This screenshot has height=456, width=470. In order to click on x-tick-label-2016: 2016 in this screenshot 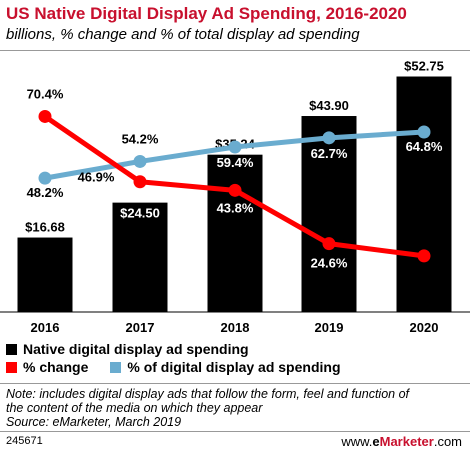, I will do `click(45, 327)`.